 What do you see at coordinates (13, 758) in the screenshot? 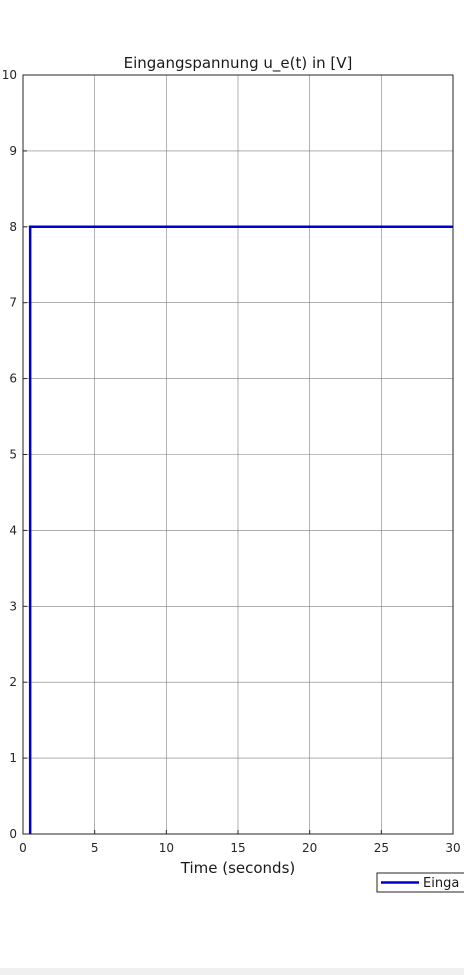
I see `y-tick-label: 1` at bounding box center [13, 758].